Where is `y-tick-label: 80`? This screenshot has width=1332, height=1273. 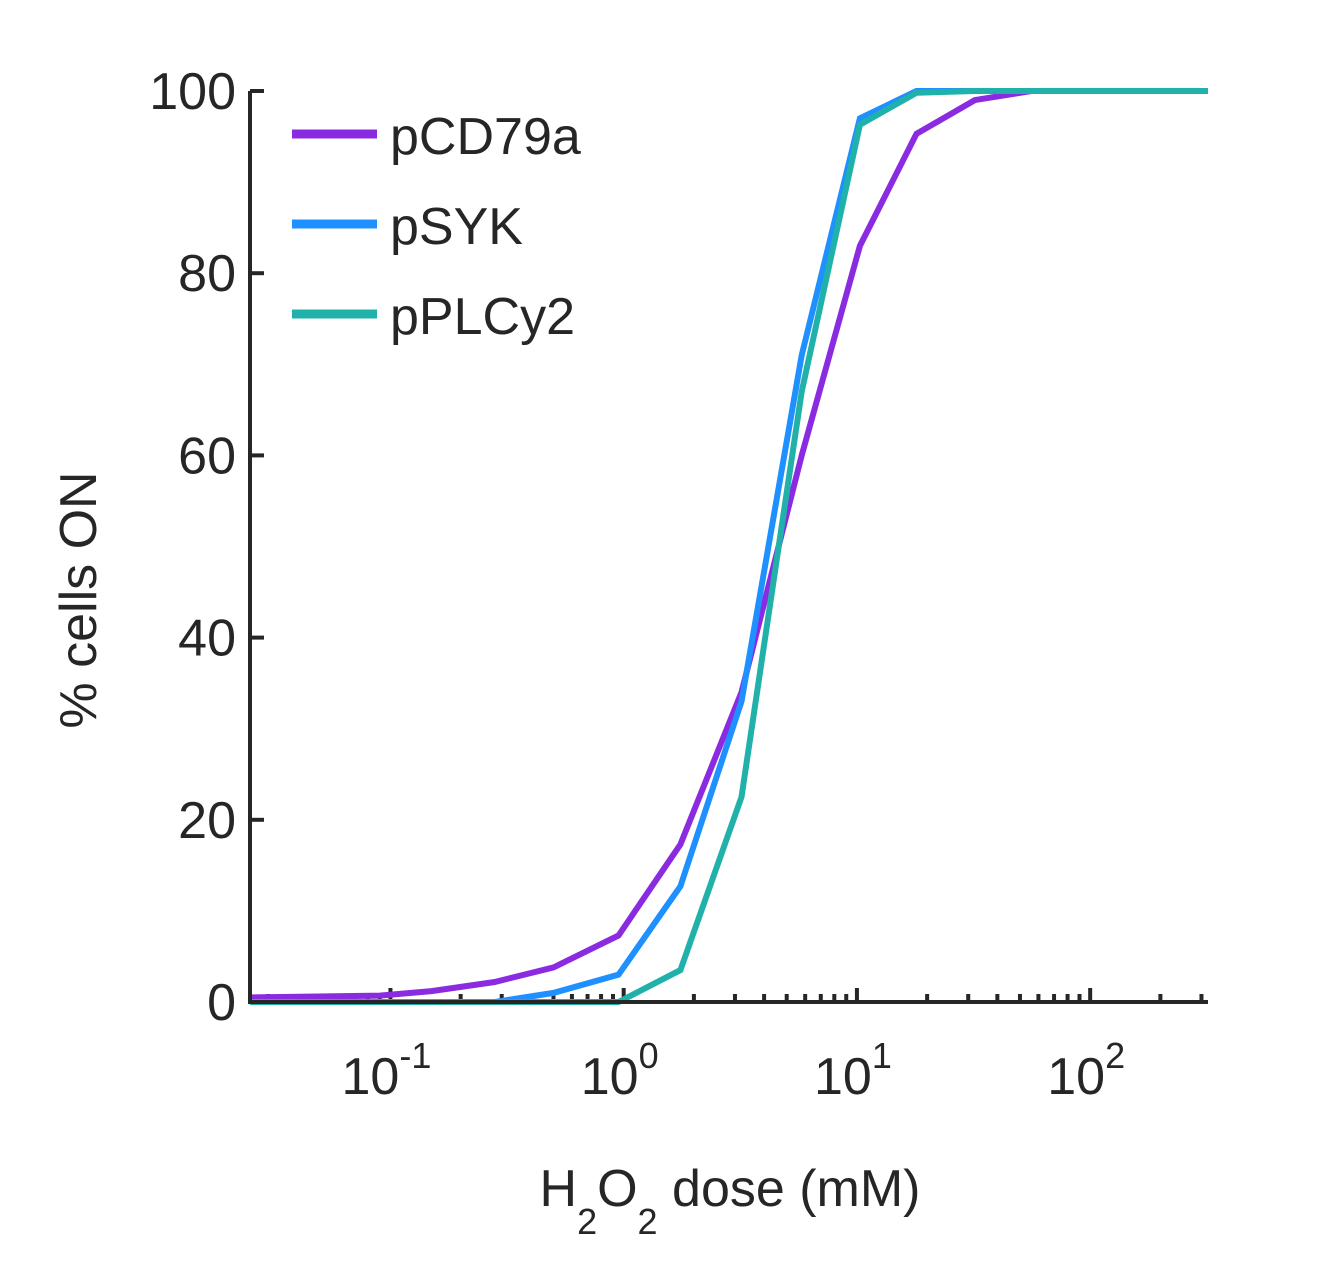
y-tick-label: 80 is located at coordinates (207, 274).